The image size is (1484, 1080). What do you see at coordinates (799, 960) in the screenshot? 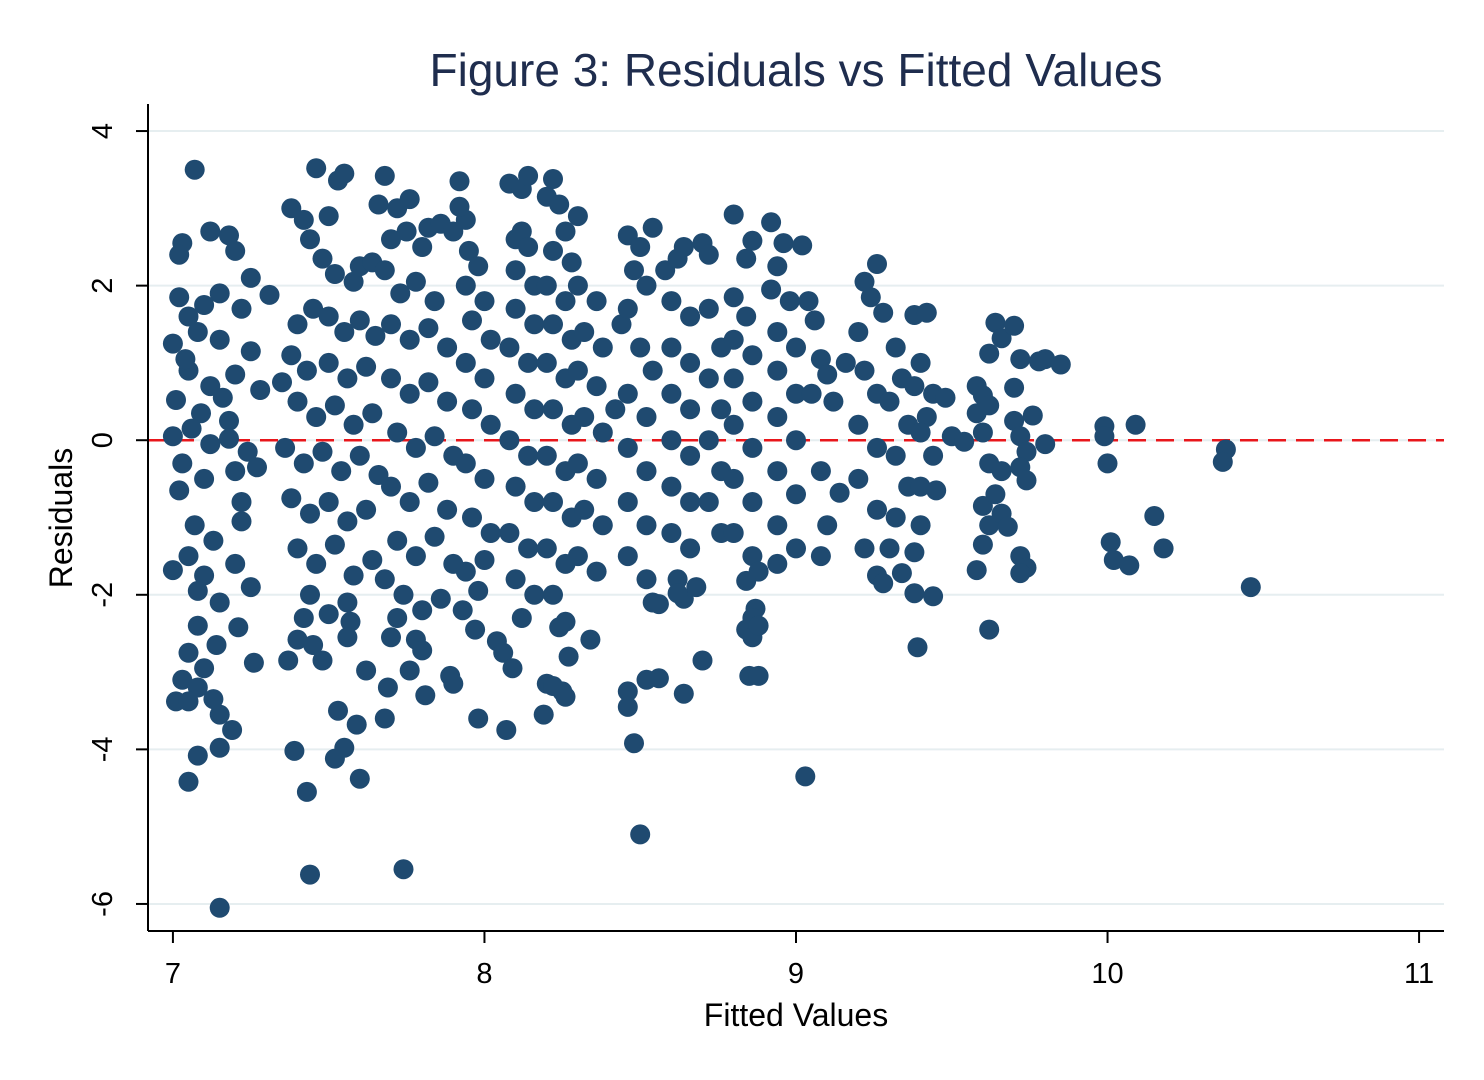
I see `x-axis-ticks: 7 8 9 10 11` at bounding box center [799, 960].